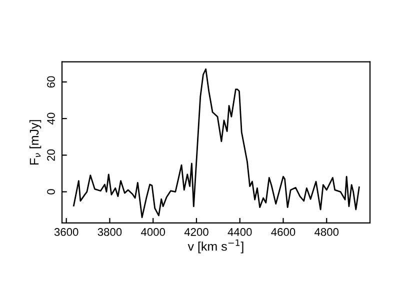  Describe the element at coordinates (51, 82) in the screenshot. I see `y-tick-label: 60` at that location.